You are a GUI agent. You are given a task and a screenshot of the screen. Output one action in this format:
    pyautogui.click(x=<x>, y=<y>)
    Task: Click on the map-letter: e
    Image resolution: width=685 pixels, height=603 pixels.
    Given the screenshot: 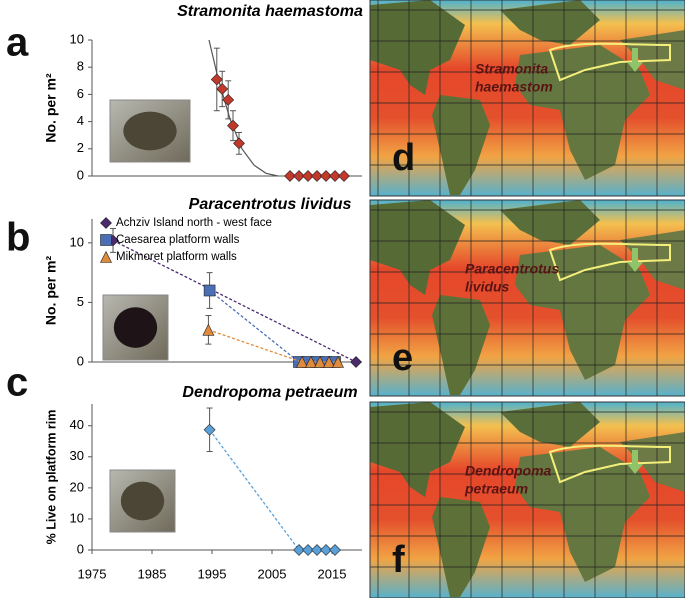 What is the action you would take?
    pyautogui.click(x=402, y=358)
    